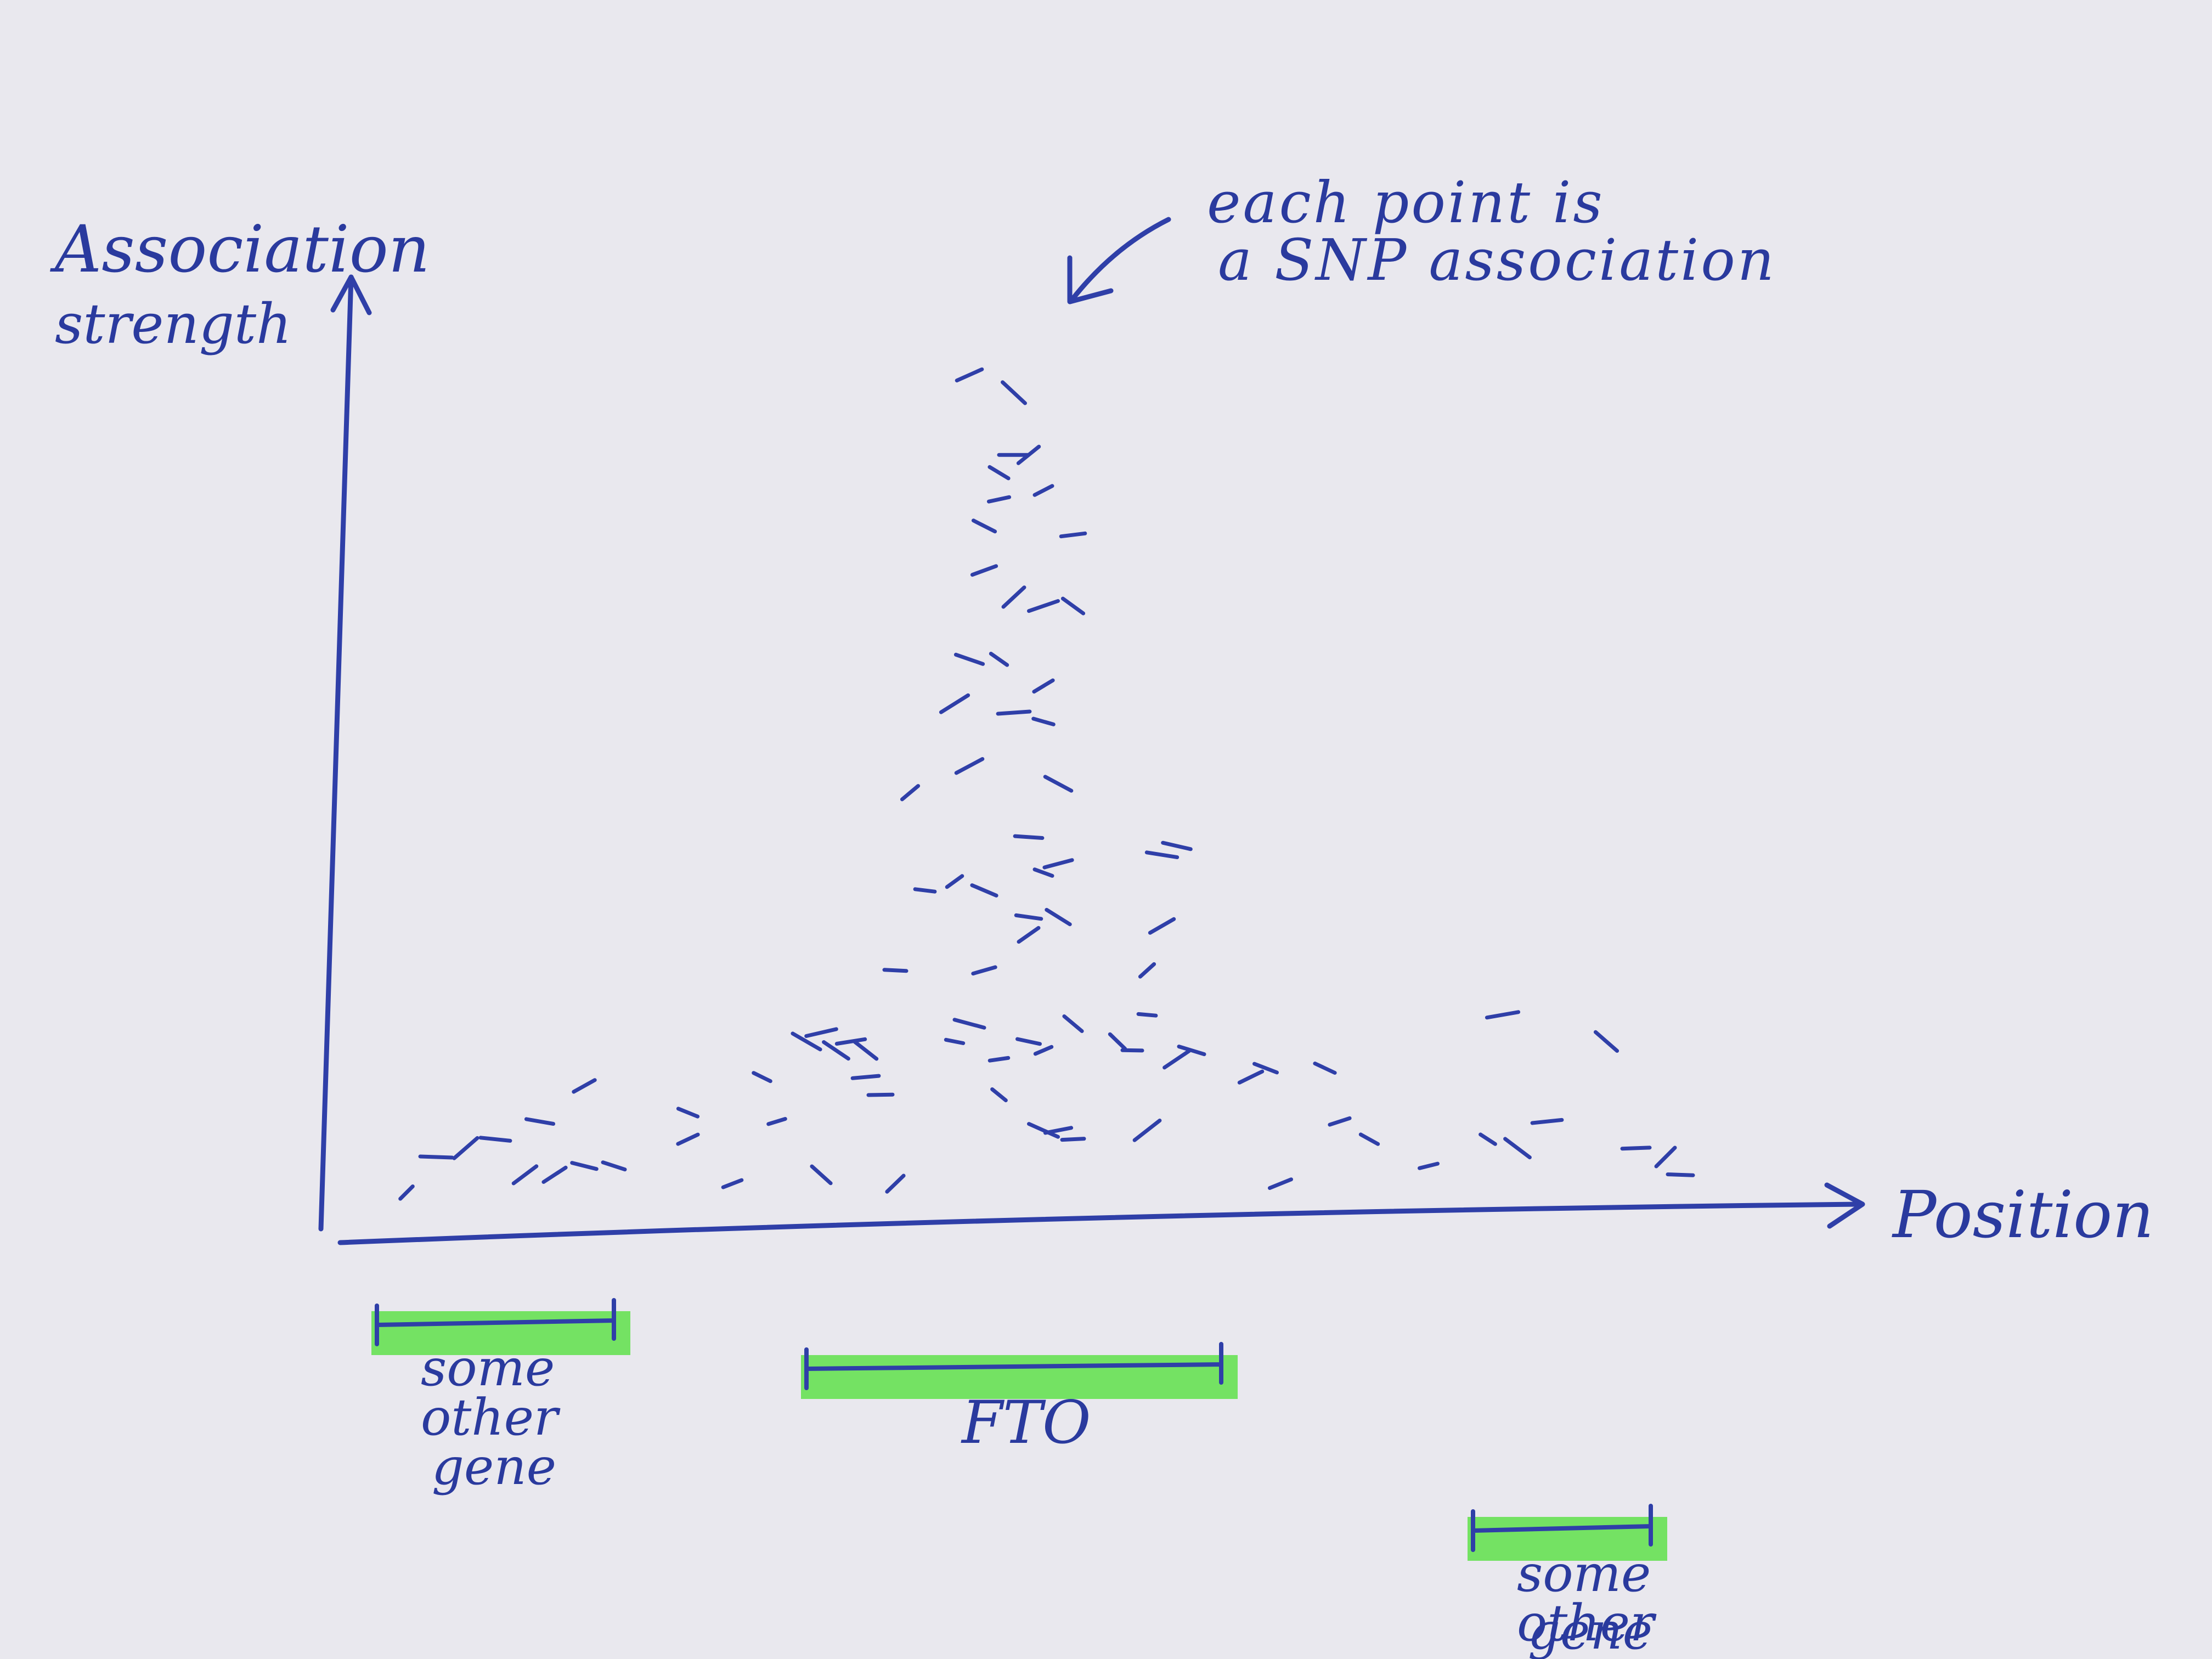  I want to click on gene-track: FTO, so click(1019, 1400).